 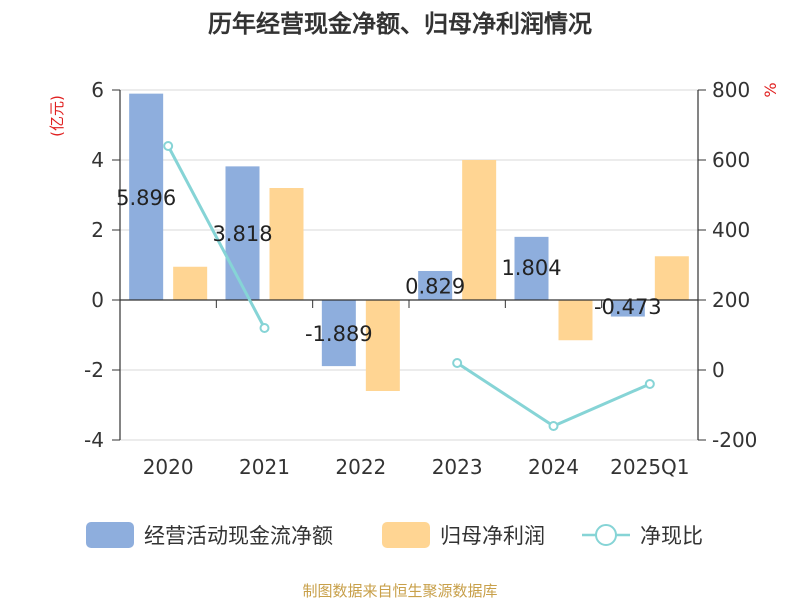 I want to click on legend-label: 净现比, so click(x=671, y=536).